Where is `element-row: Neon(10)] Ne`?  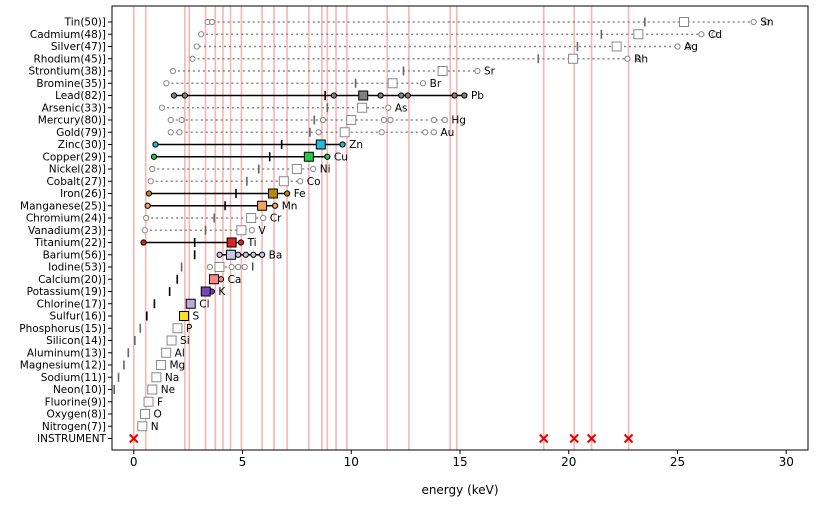 element-row: Neon(10)] Ne is located at coordinates (114, 390).